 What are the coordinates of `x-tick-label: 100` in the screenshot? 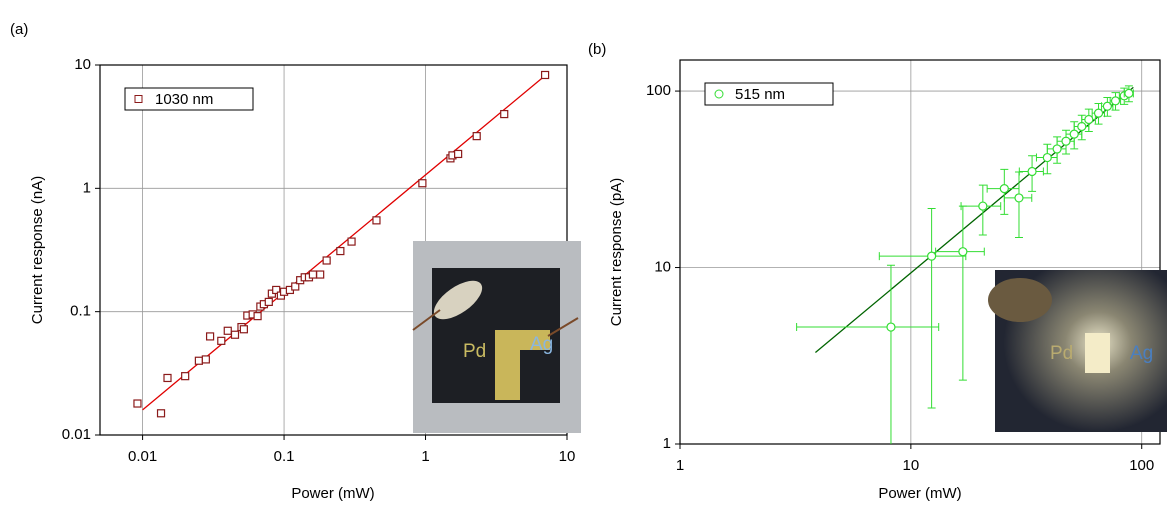 It's located at (1141, 465).